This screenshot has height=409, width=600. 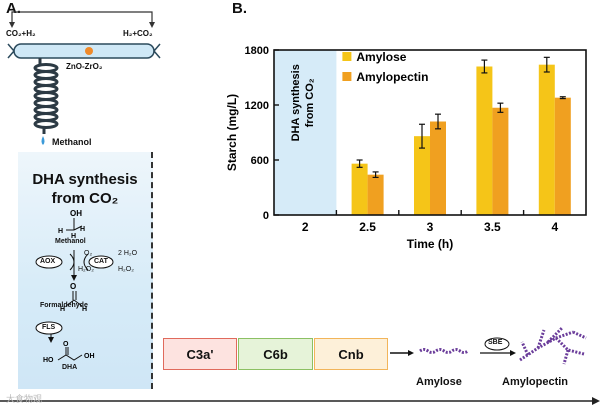 I want to click on catalyst-dot, so click(x=89, y=51).